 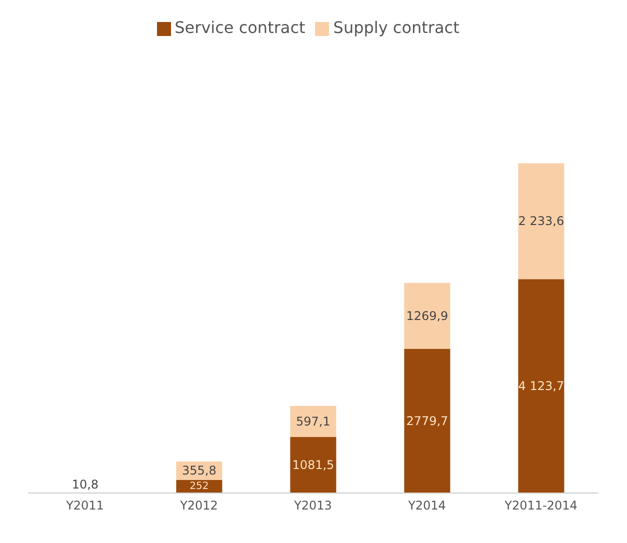 What do you see at coordinates (541, 505) in the screenshot?
I see `x-tick-label: Y2011-2014` at bounding box center [541, 505].